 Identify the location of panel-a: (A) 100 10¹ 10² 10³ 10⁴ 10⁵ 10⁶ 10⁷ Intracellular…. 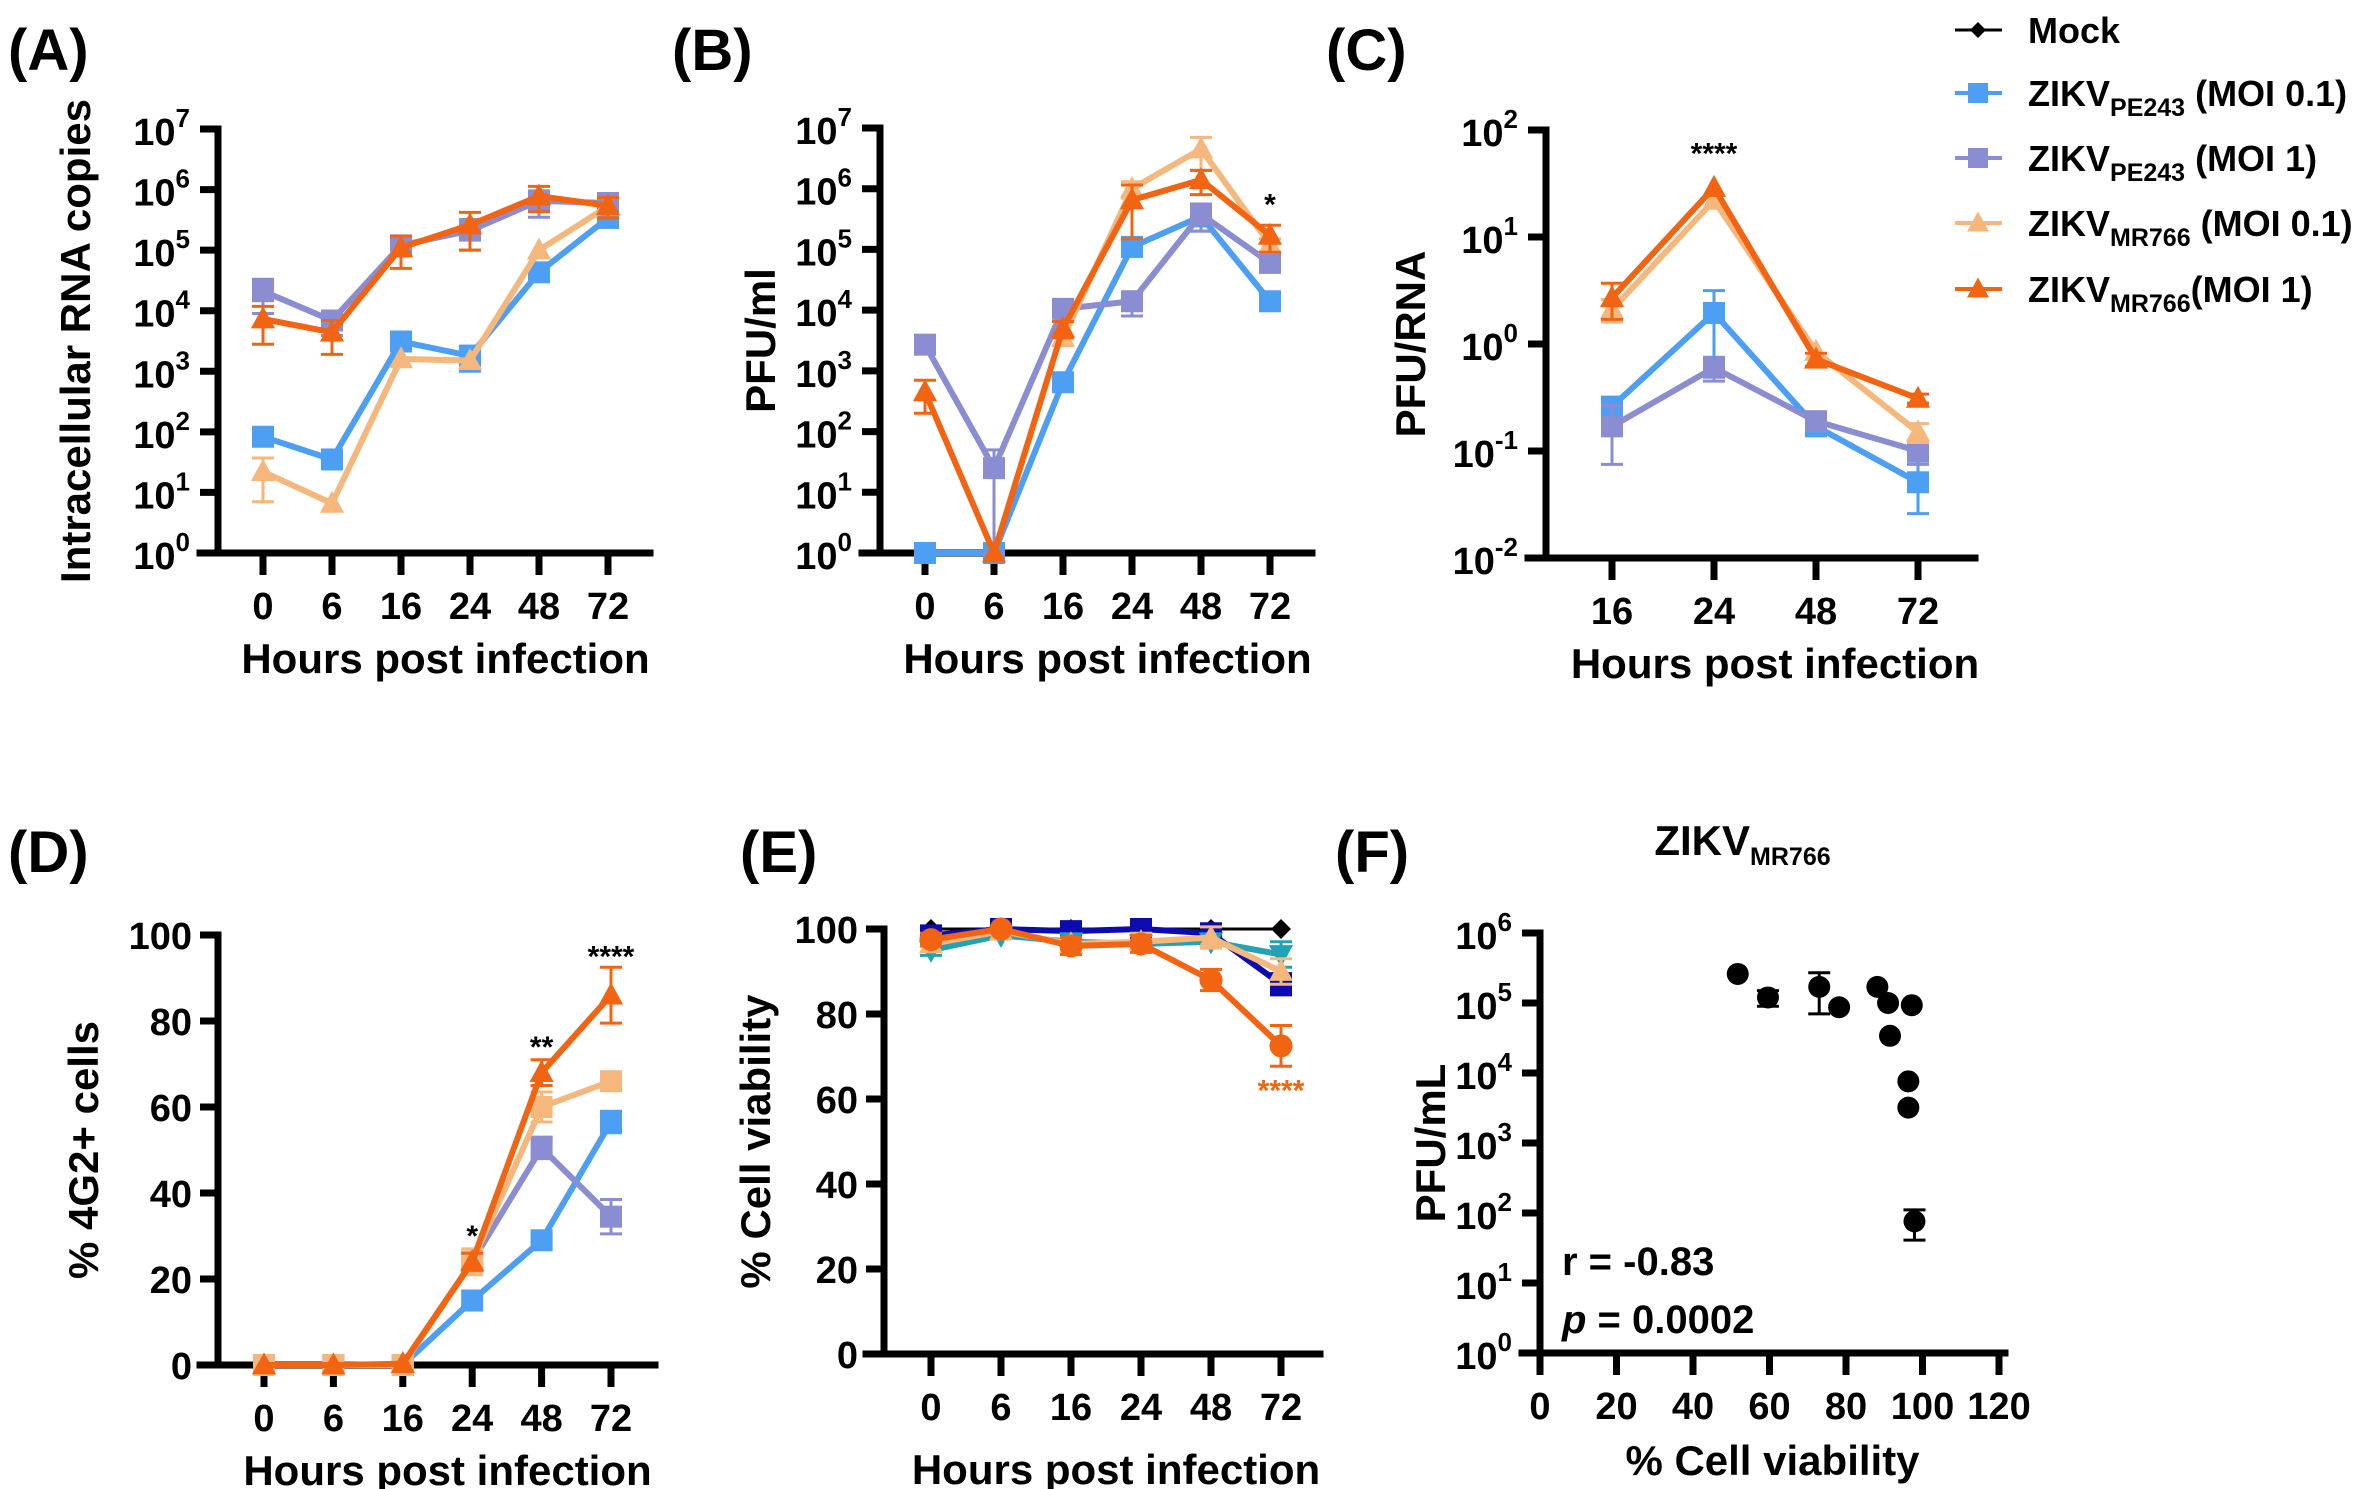
(331, 350).